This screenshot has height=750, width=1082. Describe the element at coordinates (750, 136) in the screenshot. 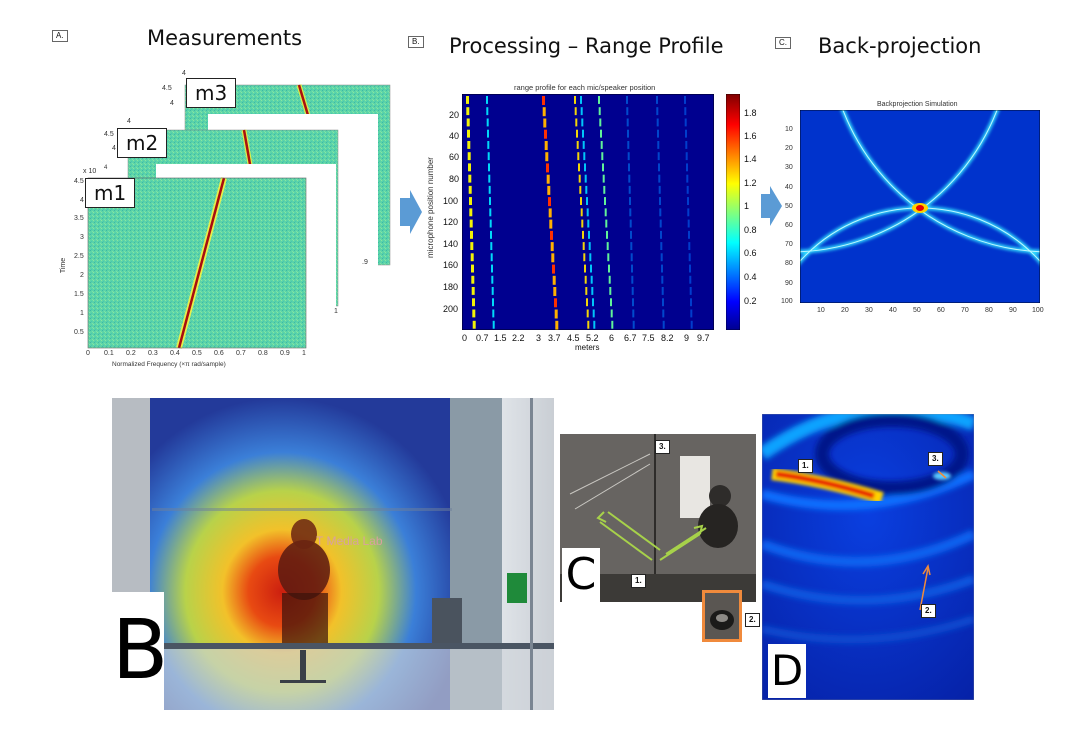

I see `cb-tick: 1.6` at that location.